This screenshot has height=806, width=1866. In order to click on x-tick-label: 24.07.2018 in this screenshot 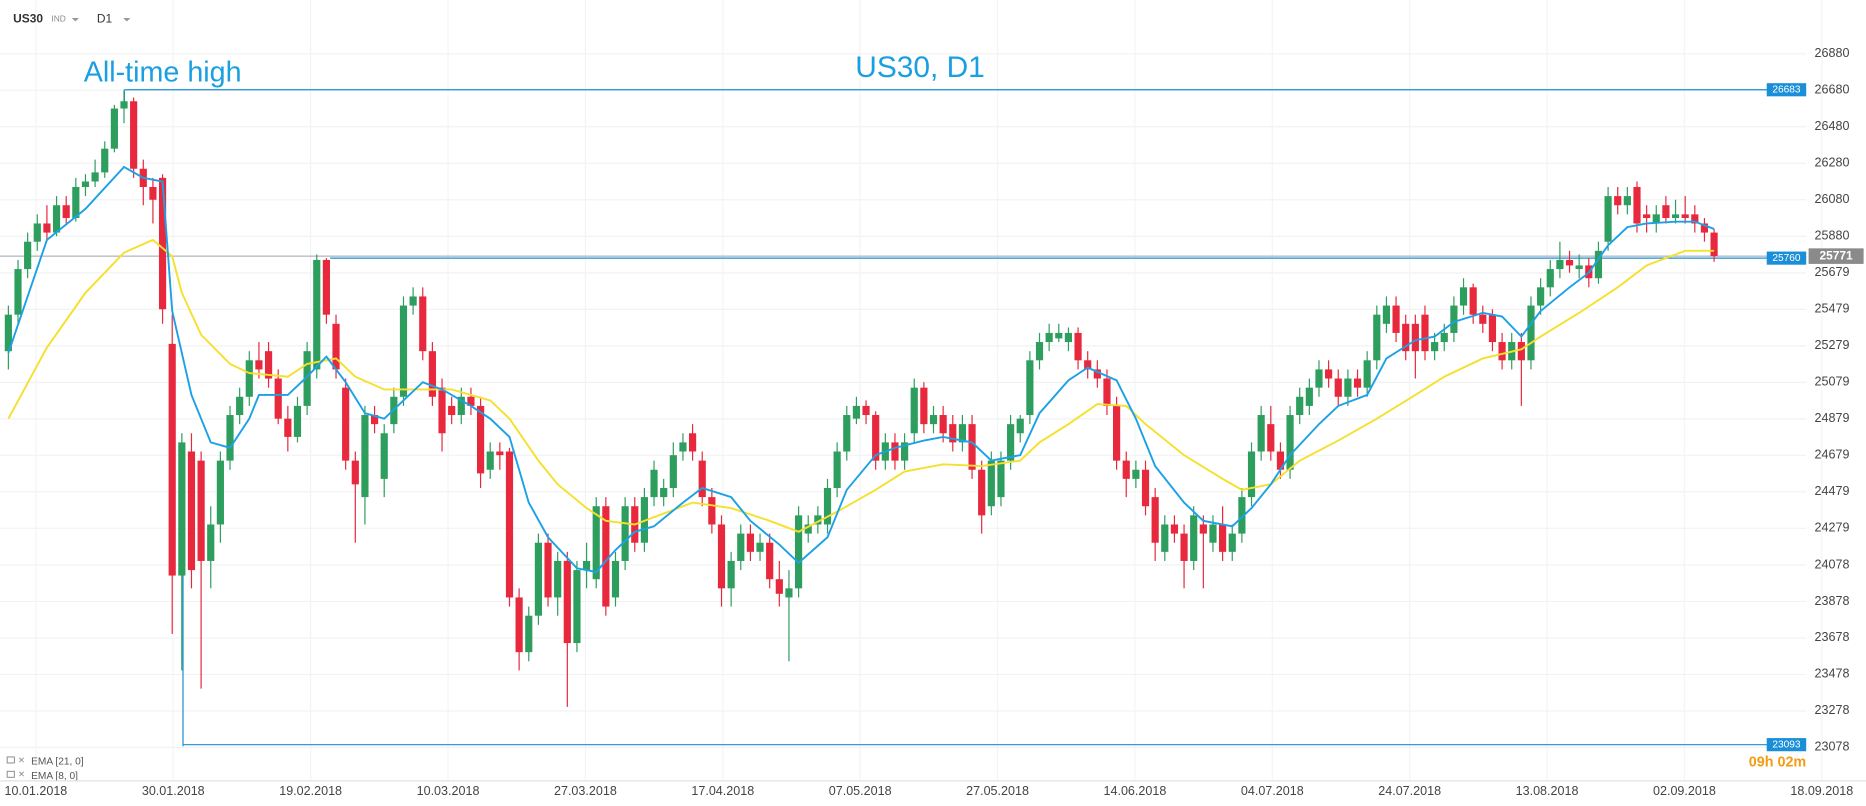, I will do `click(1409, 791)`.